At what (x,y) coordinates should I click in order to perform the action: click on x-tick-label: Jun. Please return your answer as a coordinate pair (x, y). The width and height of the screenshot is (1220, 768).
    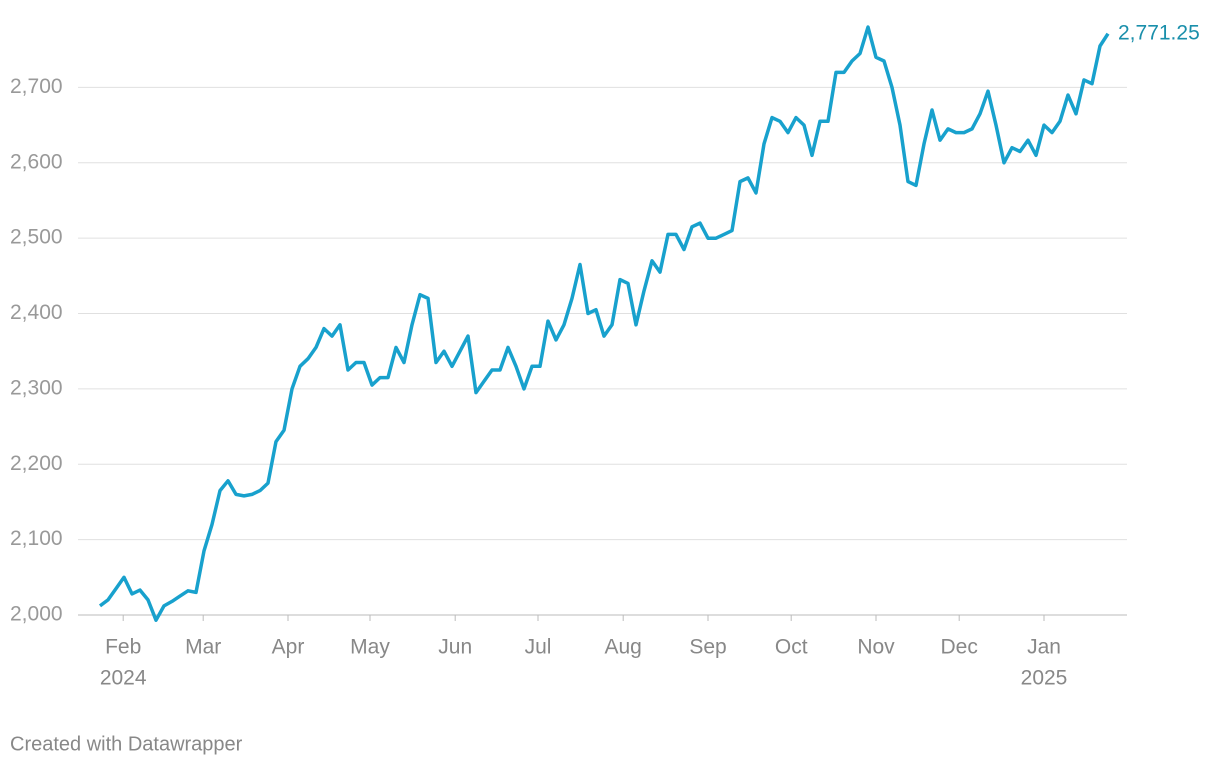
    Looking at the image, I should click on (455, 647).